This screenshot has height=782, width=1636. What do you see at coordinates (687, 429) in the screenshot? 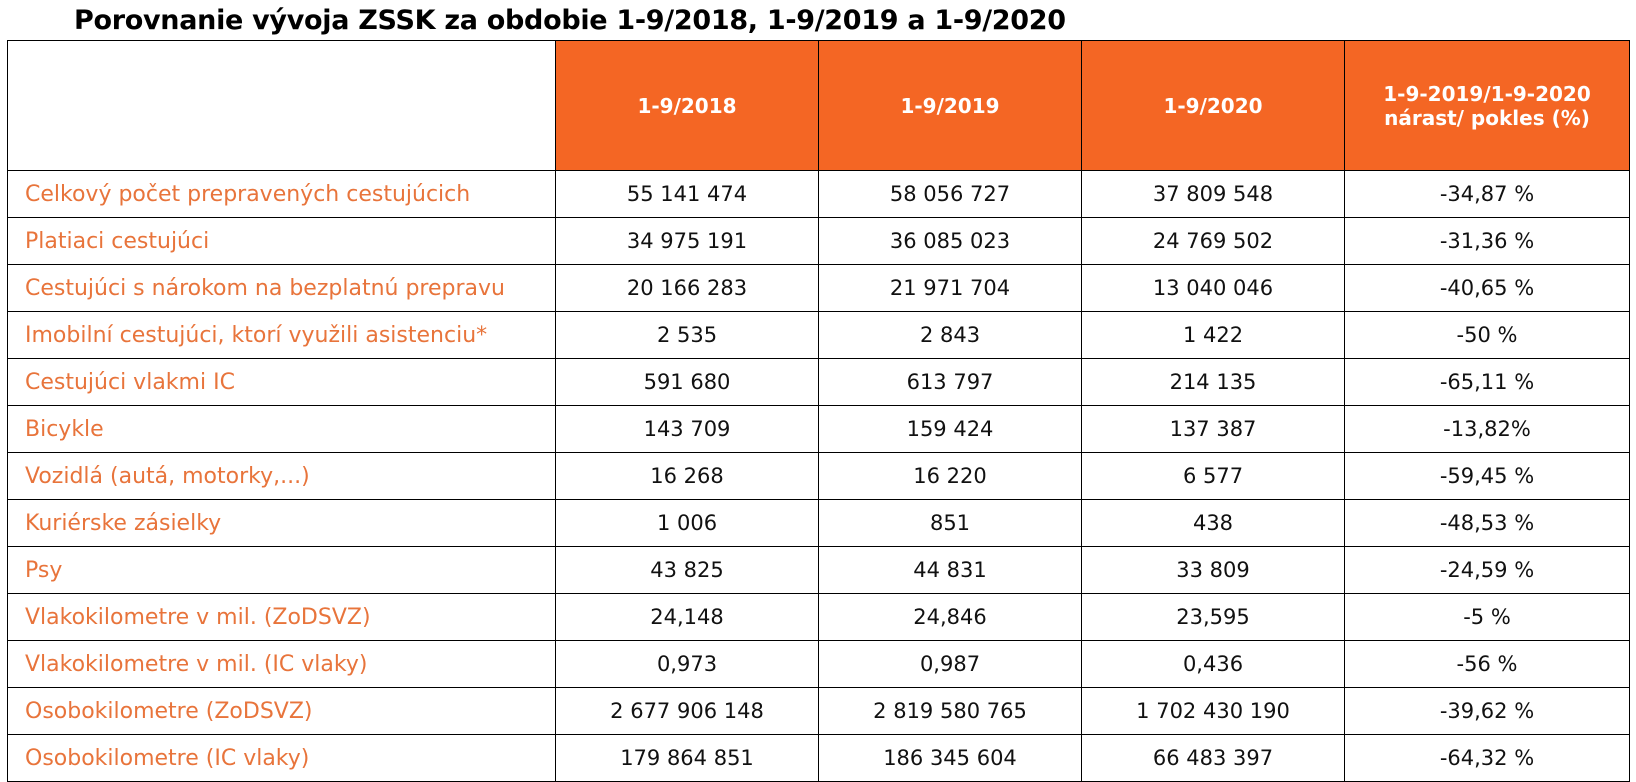
I see `value-2018: 143 709` at bounding box center [687, 429].